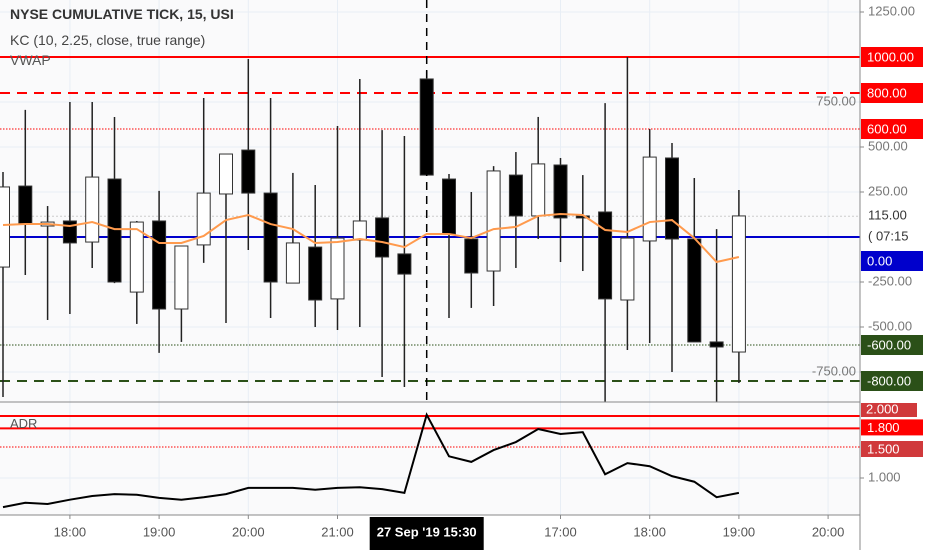 The height and width of the screenshot is (550, 932). Describe the element at coordinates (889, 344) in the screenshot. I see `level-price-label: -600.00` at that location.